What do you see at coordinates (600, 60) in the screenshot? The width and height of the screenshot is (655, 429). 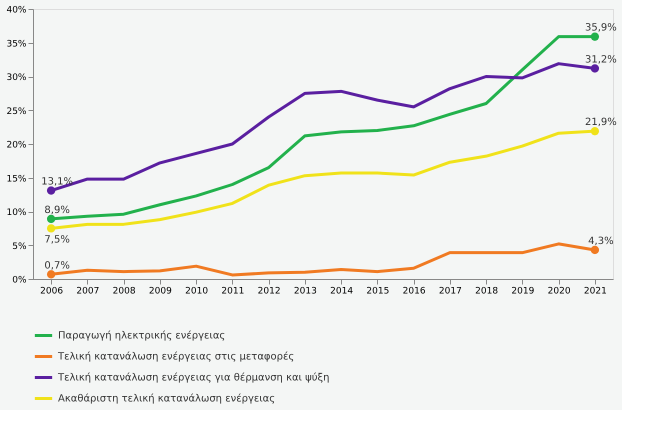 I see `data-label: 31,2%` at bounding box center [600, 60].